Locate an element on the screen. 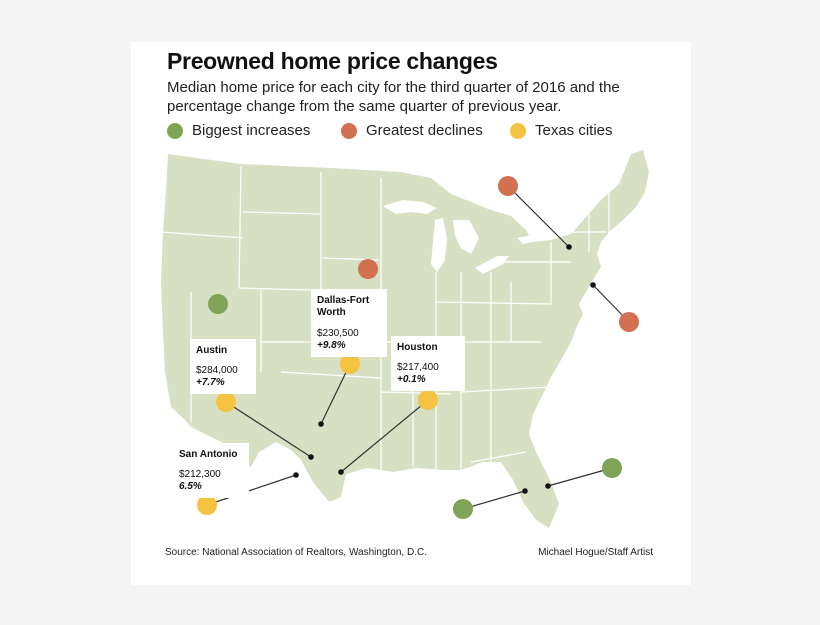  callout-austin-name: Austin is located at coordinates (212, 350).